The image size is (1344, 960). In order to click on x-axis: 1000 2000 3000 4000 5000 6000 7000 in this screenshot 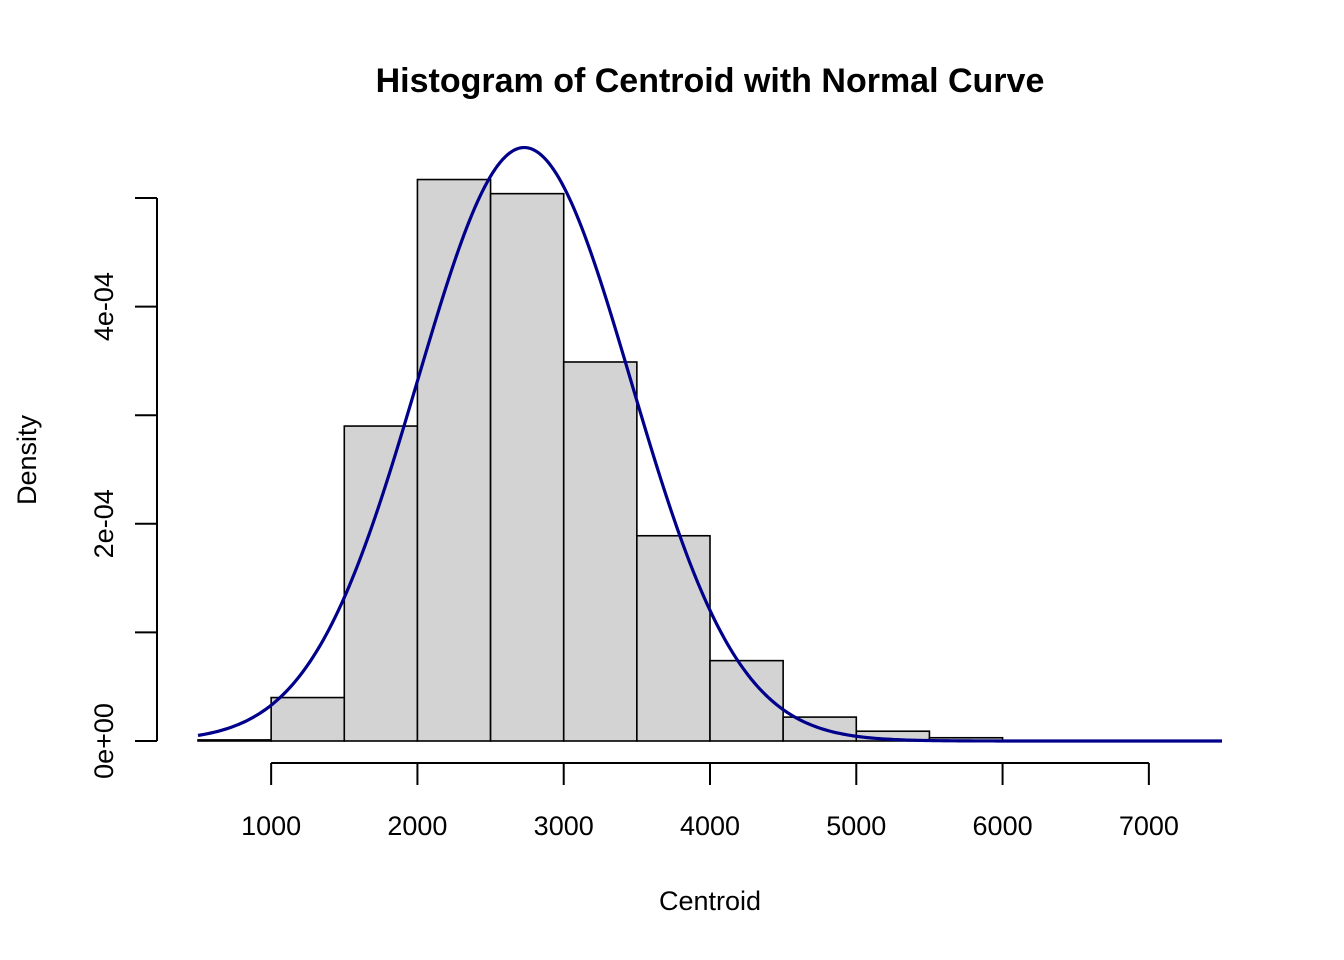, I will do `click(710, 801)`.